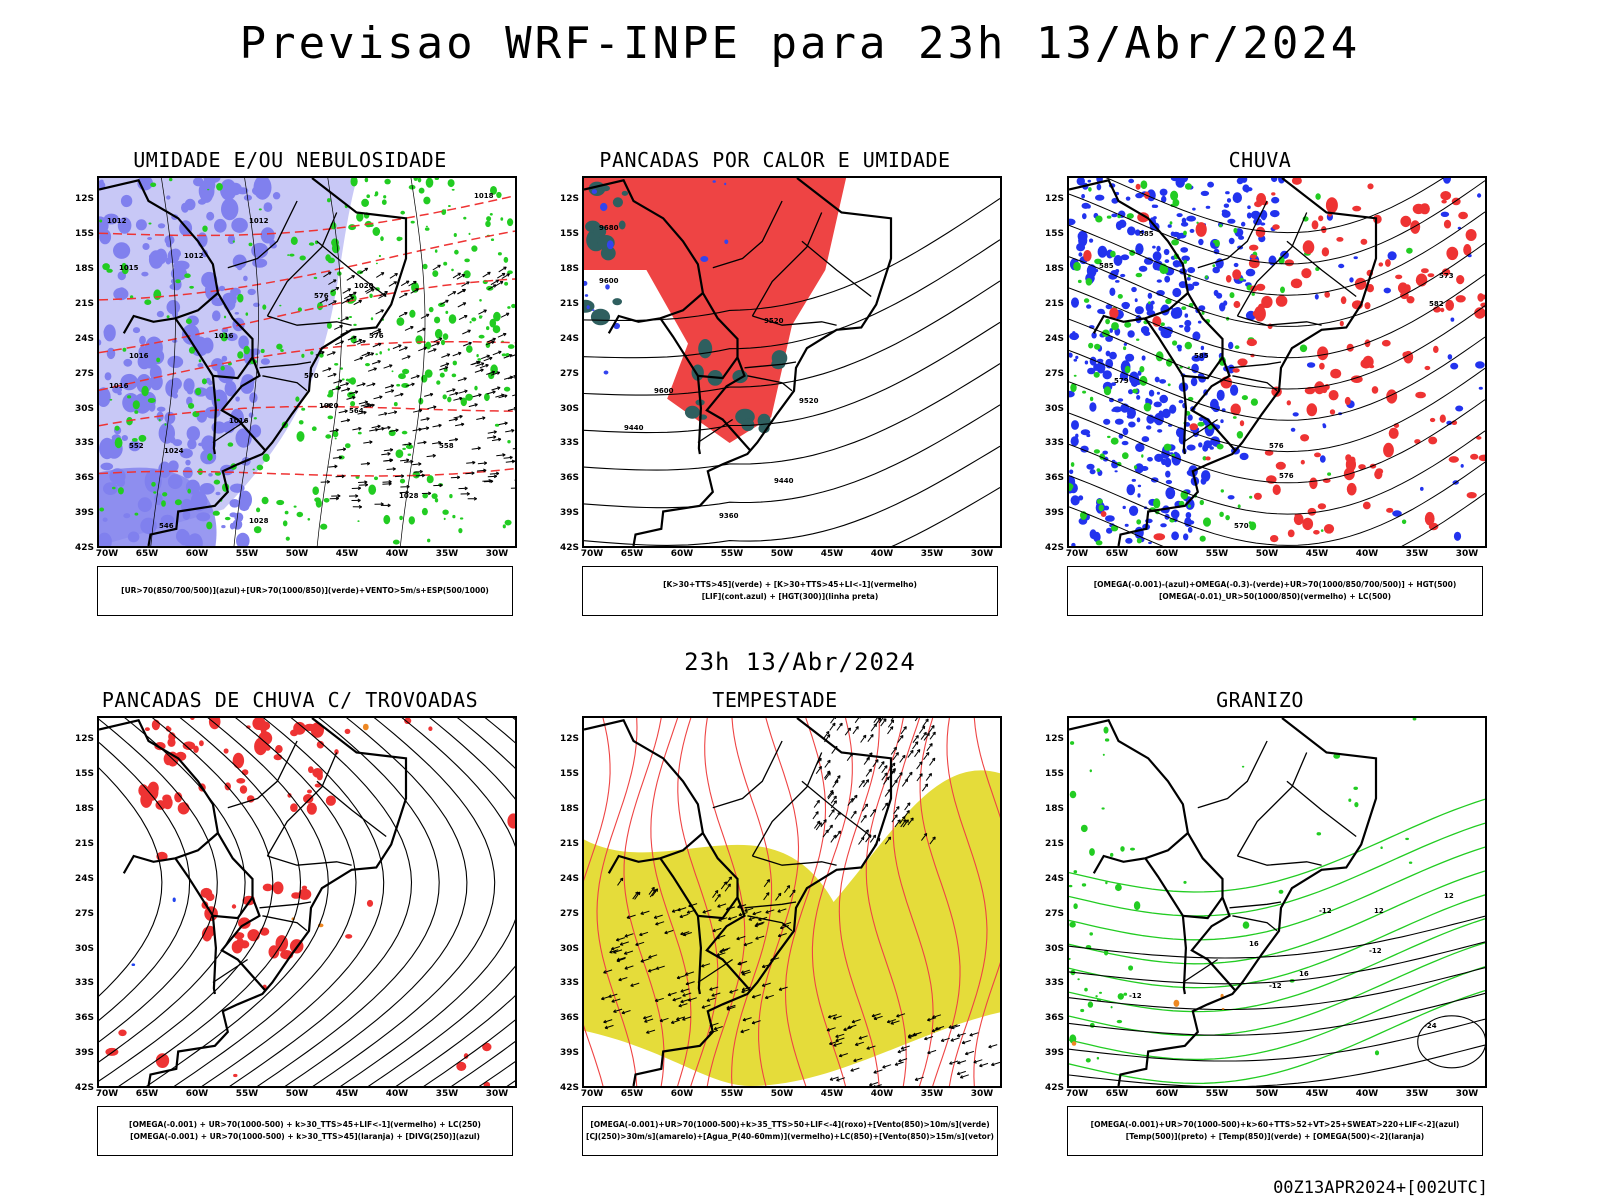 This screenshot has width=1600, height=1200. I want to click on contour-label: 1012, so click(194, 256).